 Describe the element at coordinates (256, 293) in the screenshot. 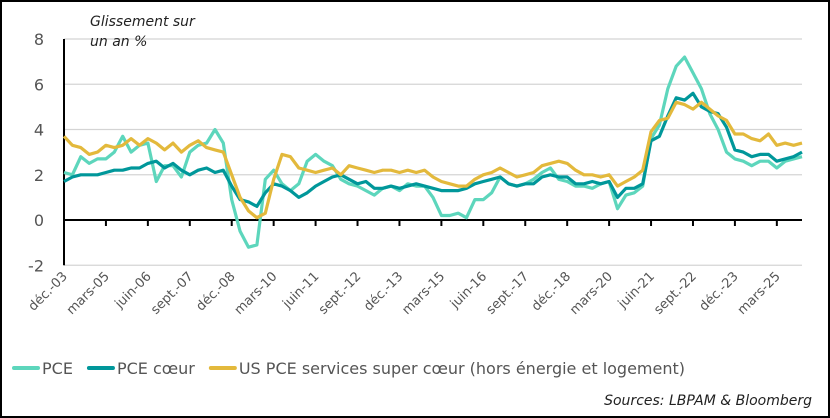

I see `x-tick-label: mars-10` at that location.